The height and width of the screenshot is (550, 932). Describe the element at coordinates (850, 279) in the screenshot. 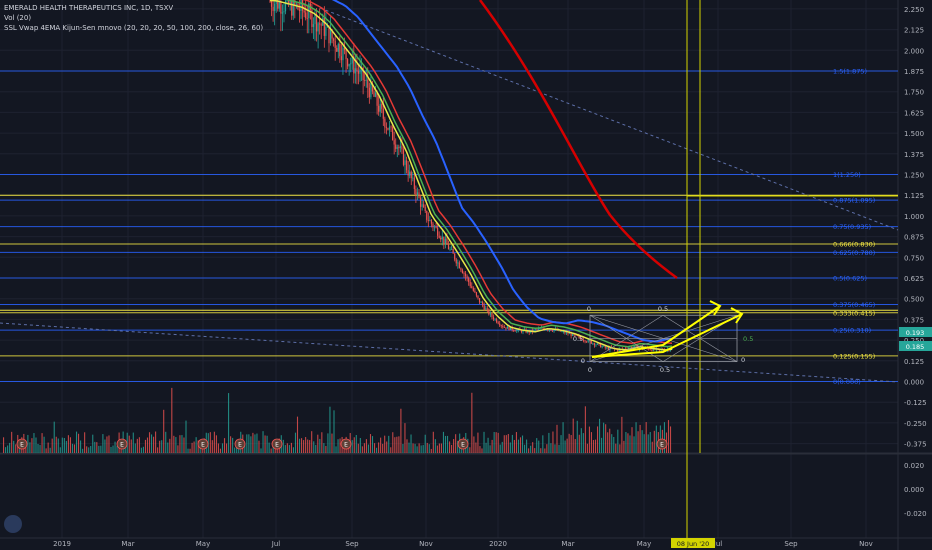

I see `fib-level-label: 0.5(0.625)` at that location.